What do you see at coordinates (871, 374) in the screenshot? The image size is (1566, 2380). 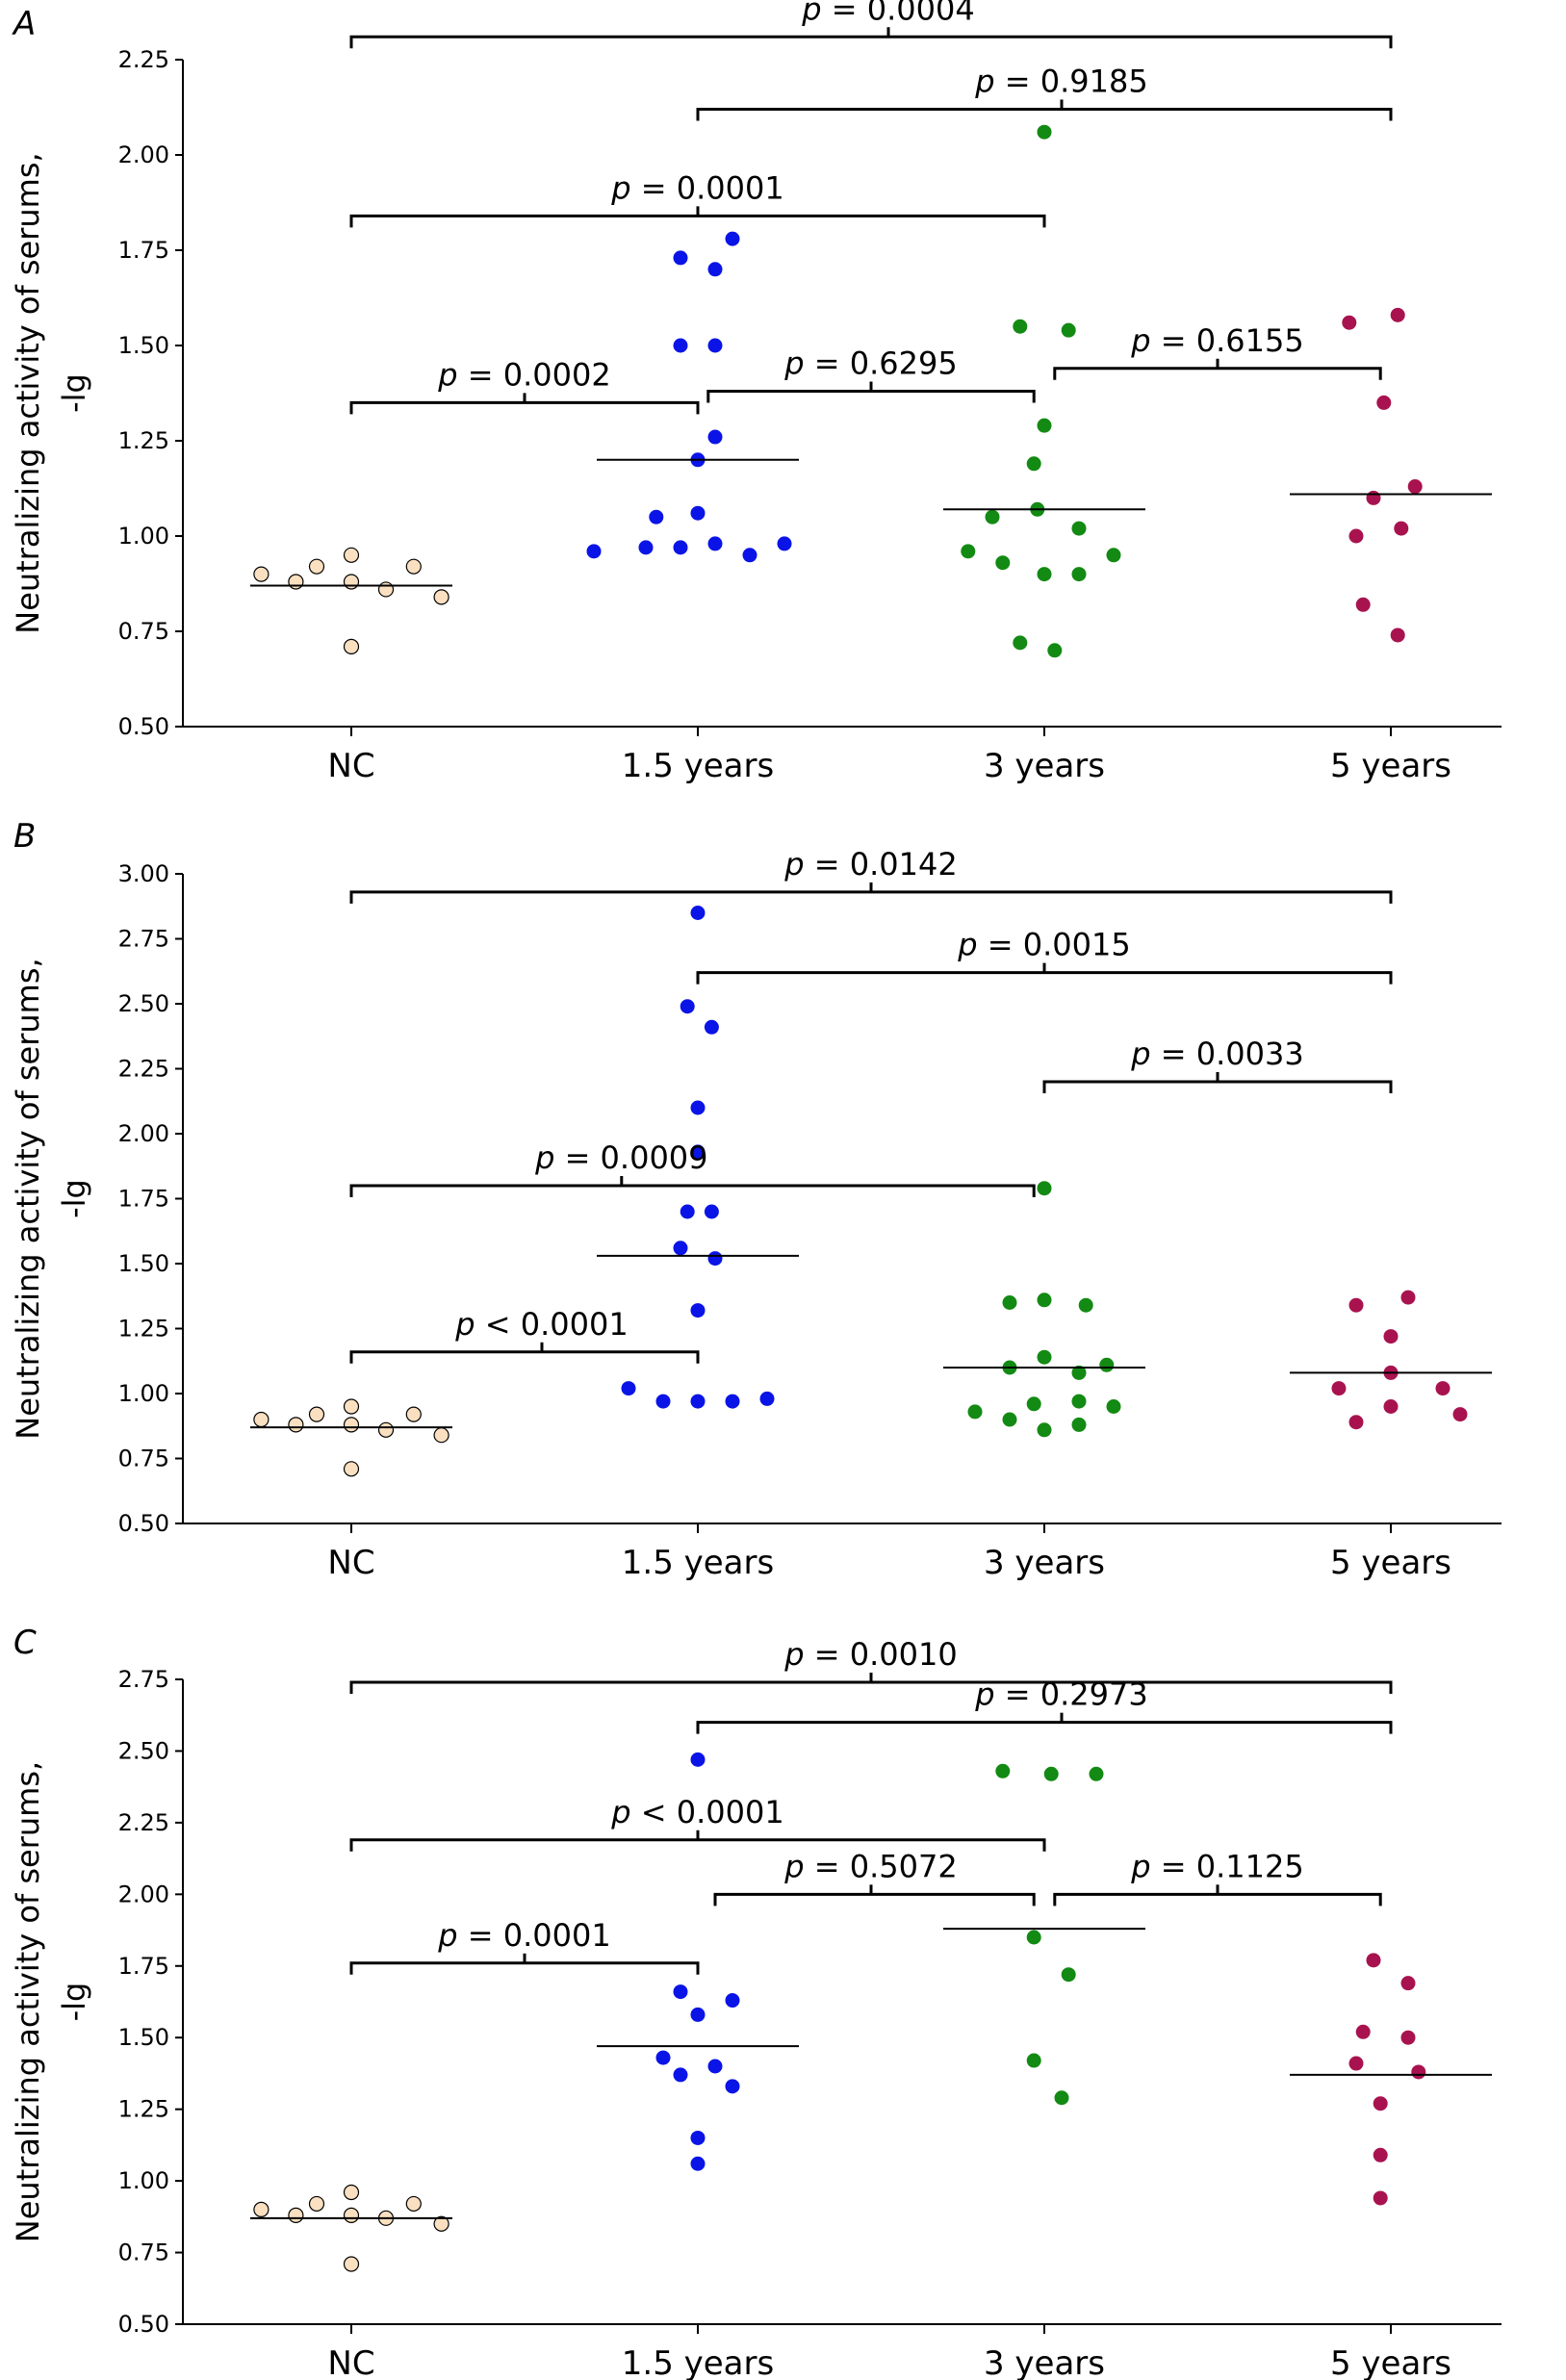 I see `comparison-bracket: p = 0.6295` at bounding box center [871, 374].